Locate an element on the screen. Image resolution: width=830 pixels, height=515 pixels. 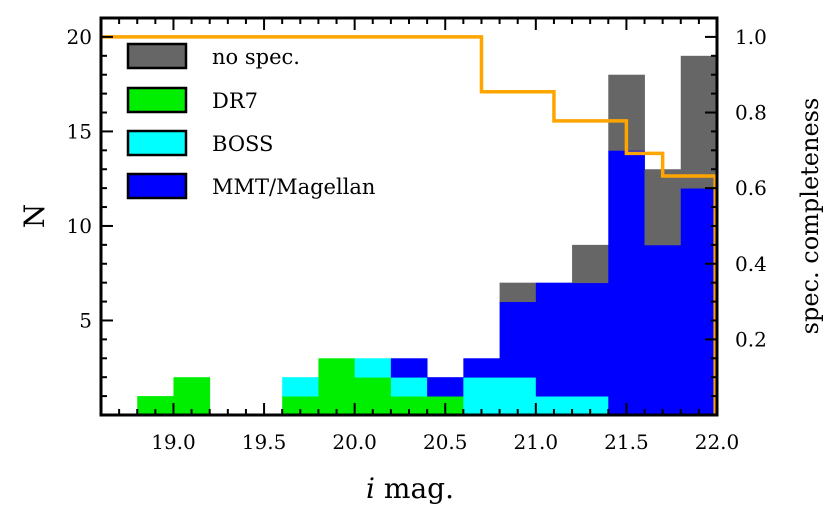
y2-tick-label: 0.4 is located at coordinates (751, 264).